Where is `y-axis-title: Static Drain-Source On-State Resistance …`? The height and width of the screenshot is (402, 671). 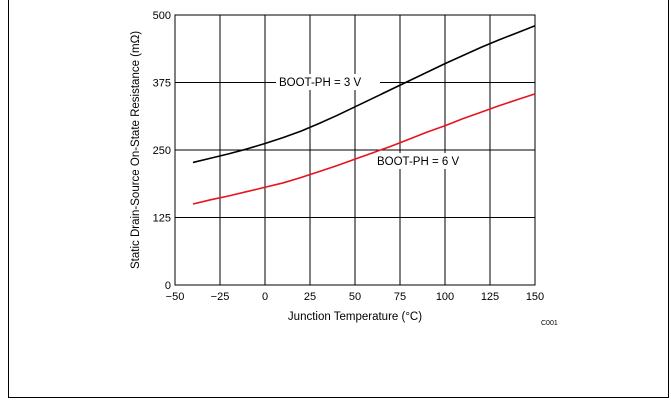
y-axis-title: Static Drain-Source On-State Resistance … is located at coordinates (136, 150).